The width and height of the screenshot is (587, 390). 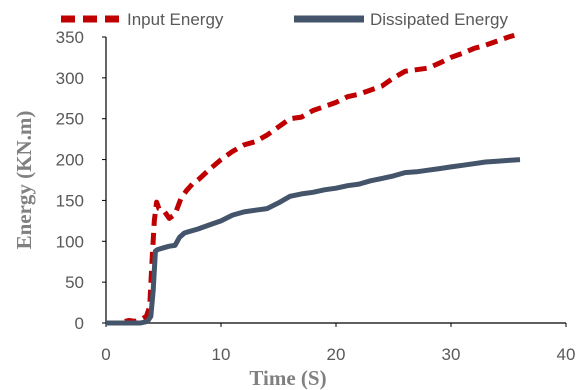 I want to click on x-tick-labels: 0 10 20 30 40, so click(x=338, y=354).